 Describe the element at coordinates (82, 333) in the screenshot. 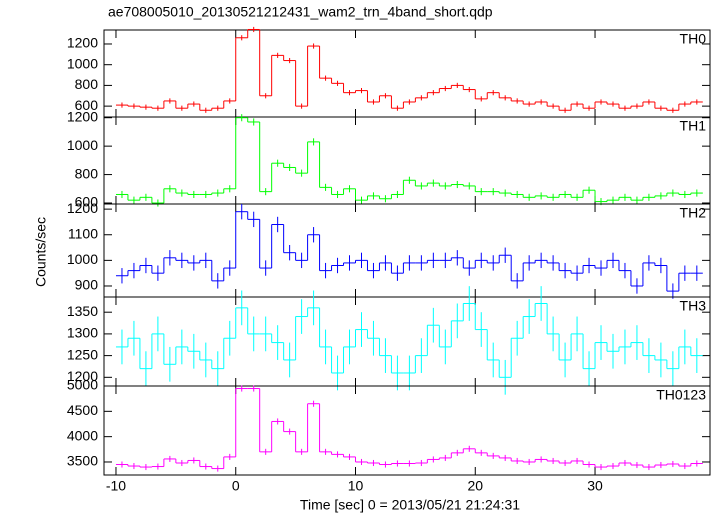

I see `y-tick-label: 1300` at that location.